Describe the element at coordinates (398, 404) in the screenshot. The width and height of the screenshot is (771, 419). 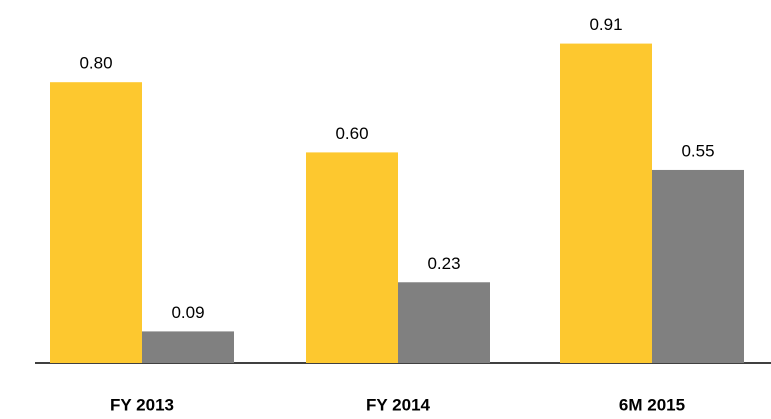
I see `category-label: FY 2014` at that location.